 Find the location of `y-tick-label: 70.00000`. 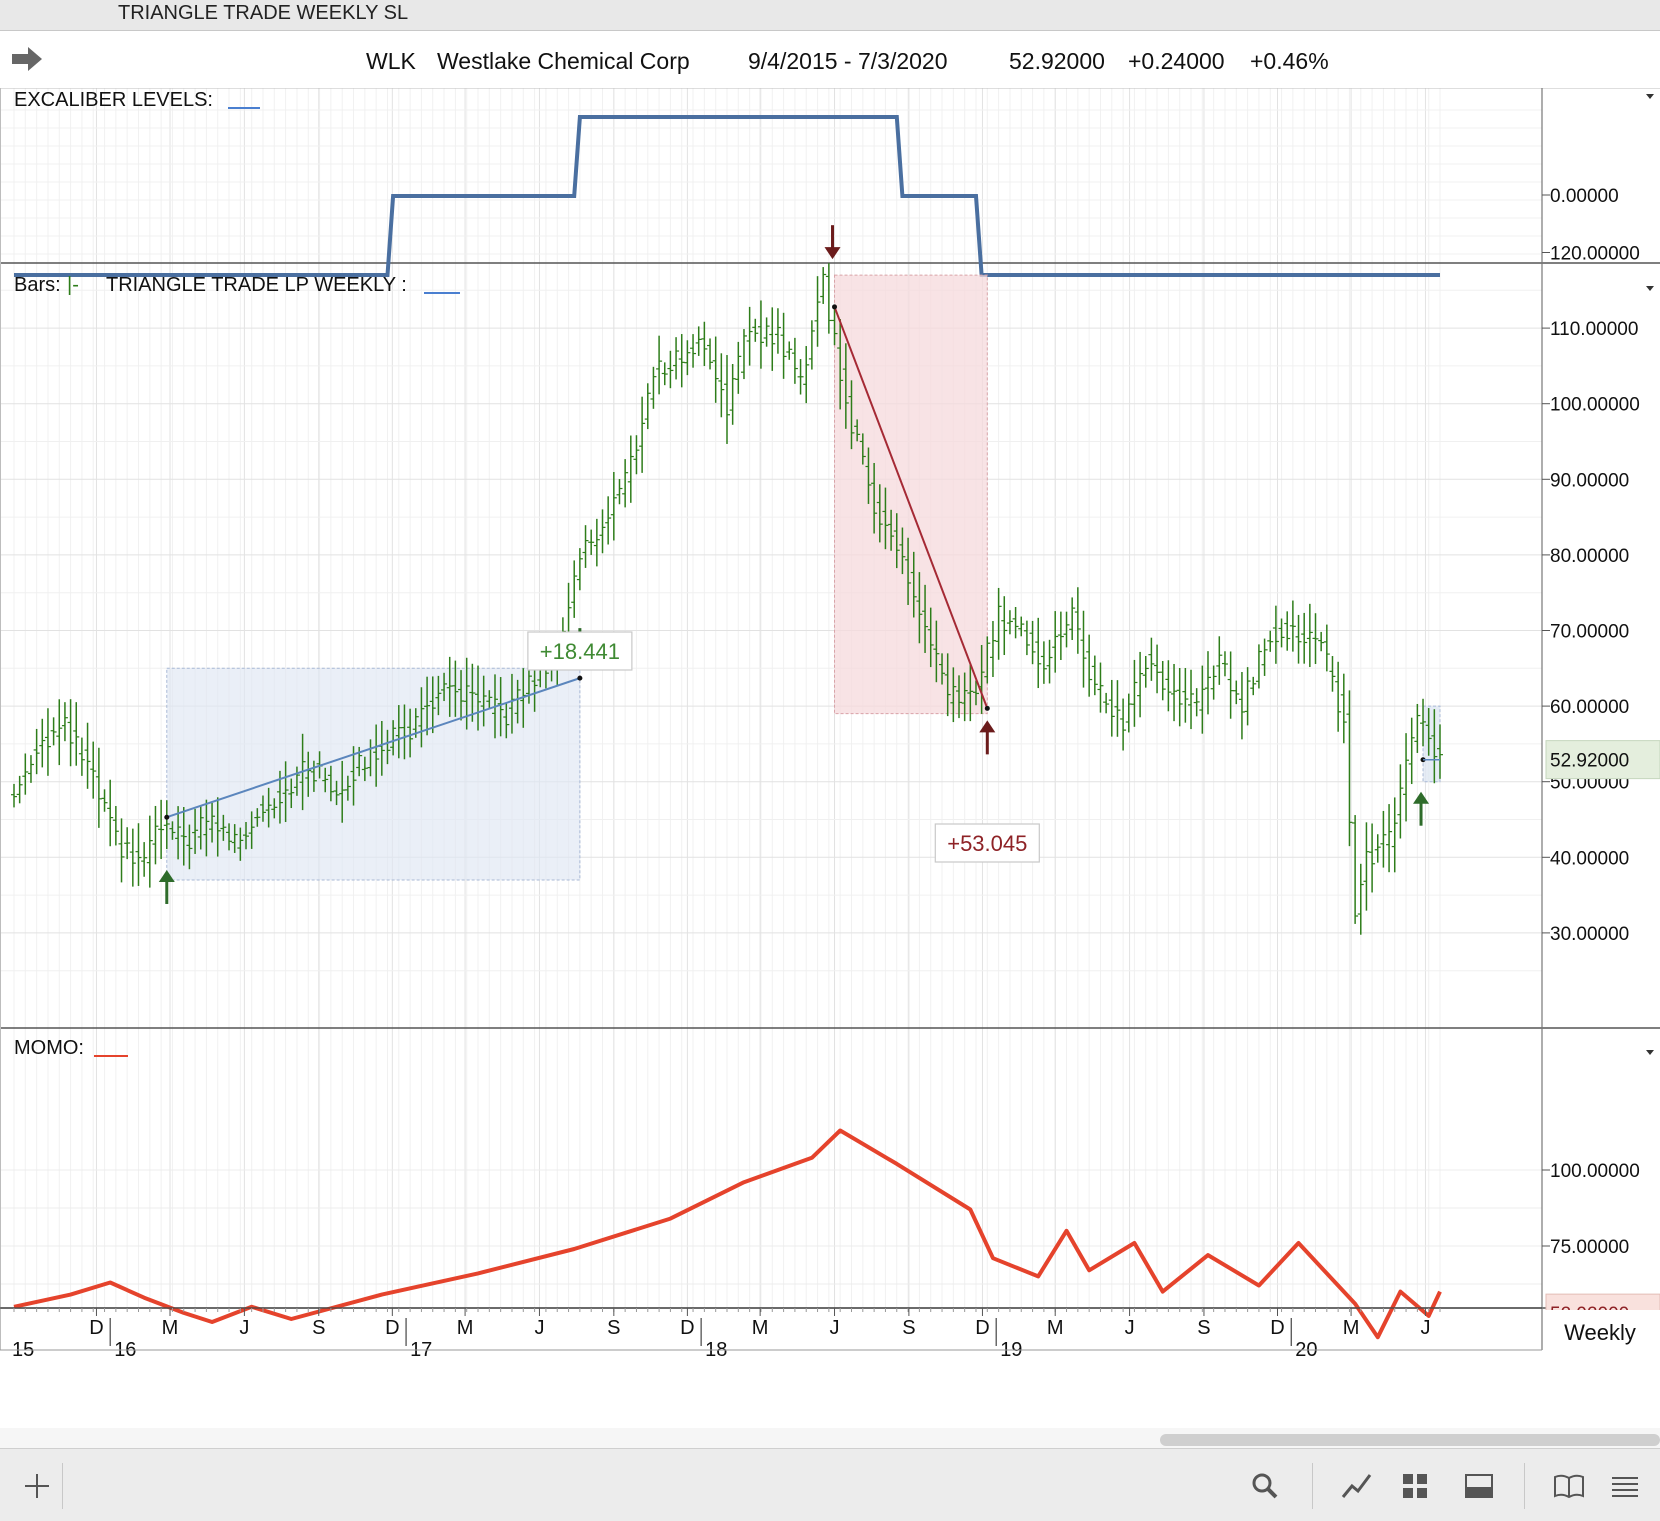

y-tick-label: 70.00000 is located at coordinates (1589, 632).